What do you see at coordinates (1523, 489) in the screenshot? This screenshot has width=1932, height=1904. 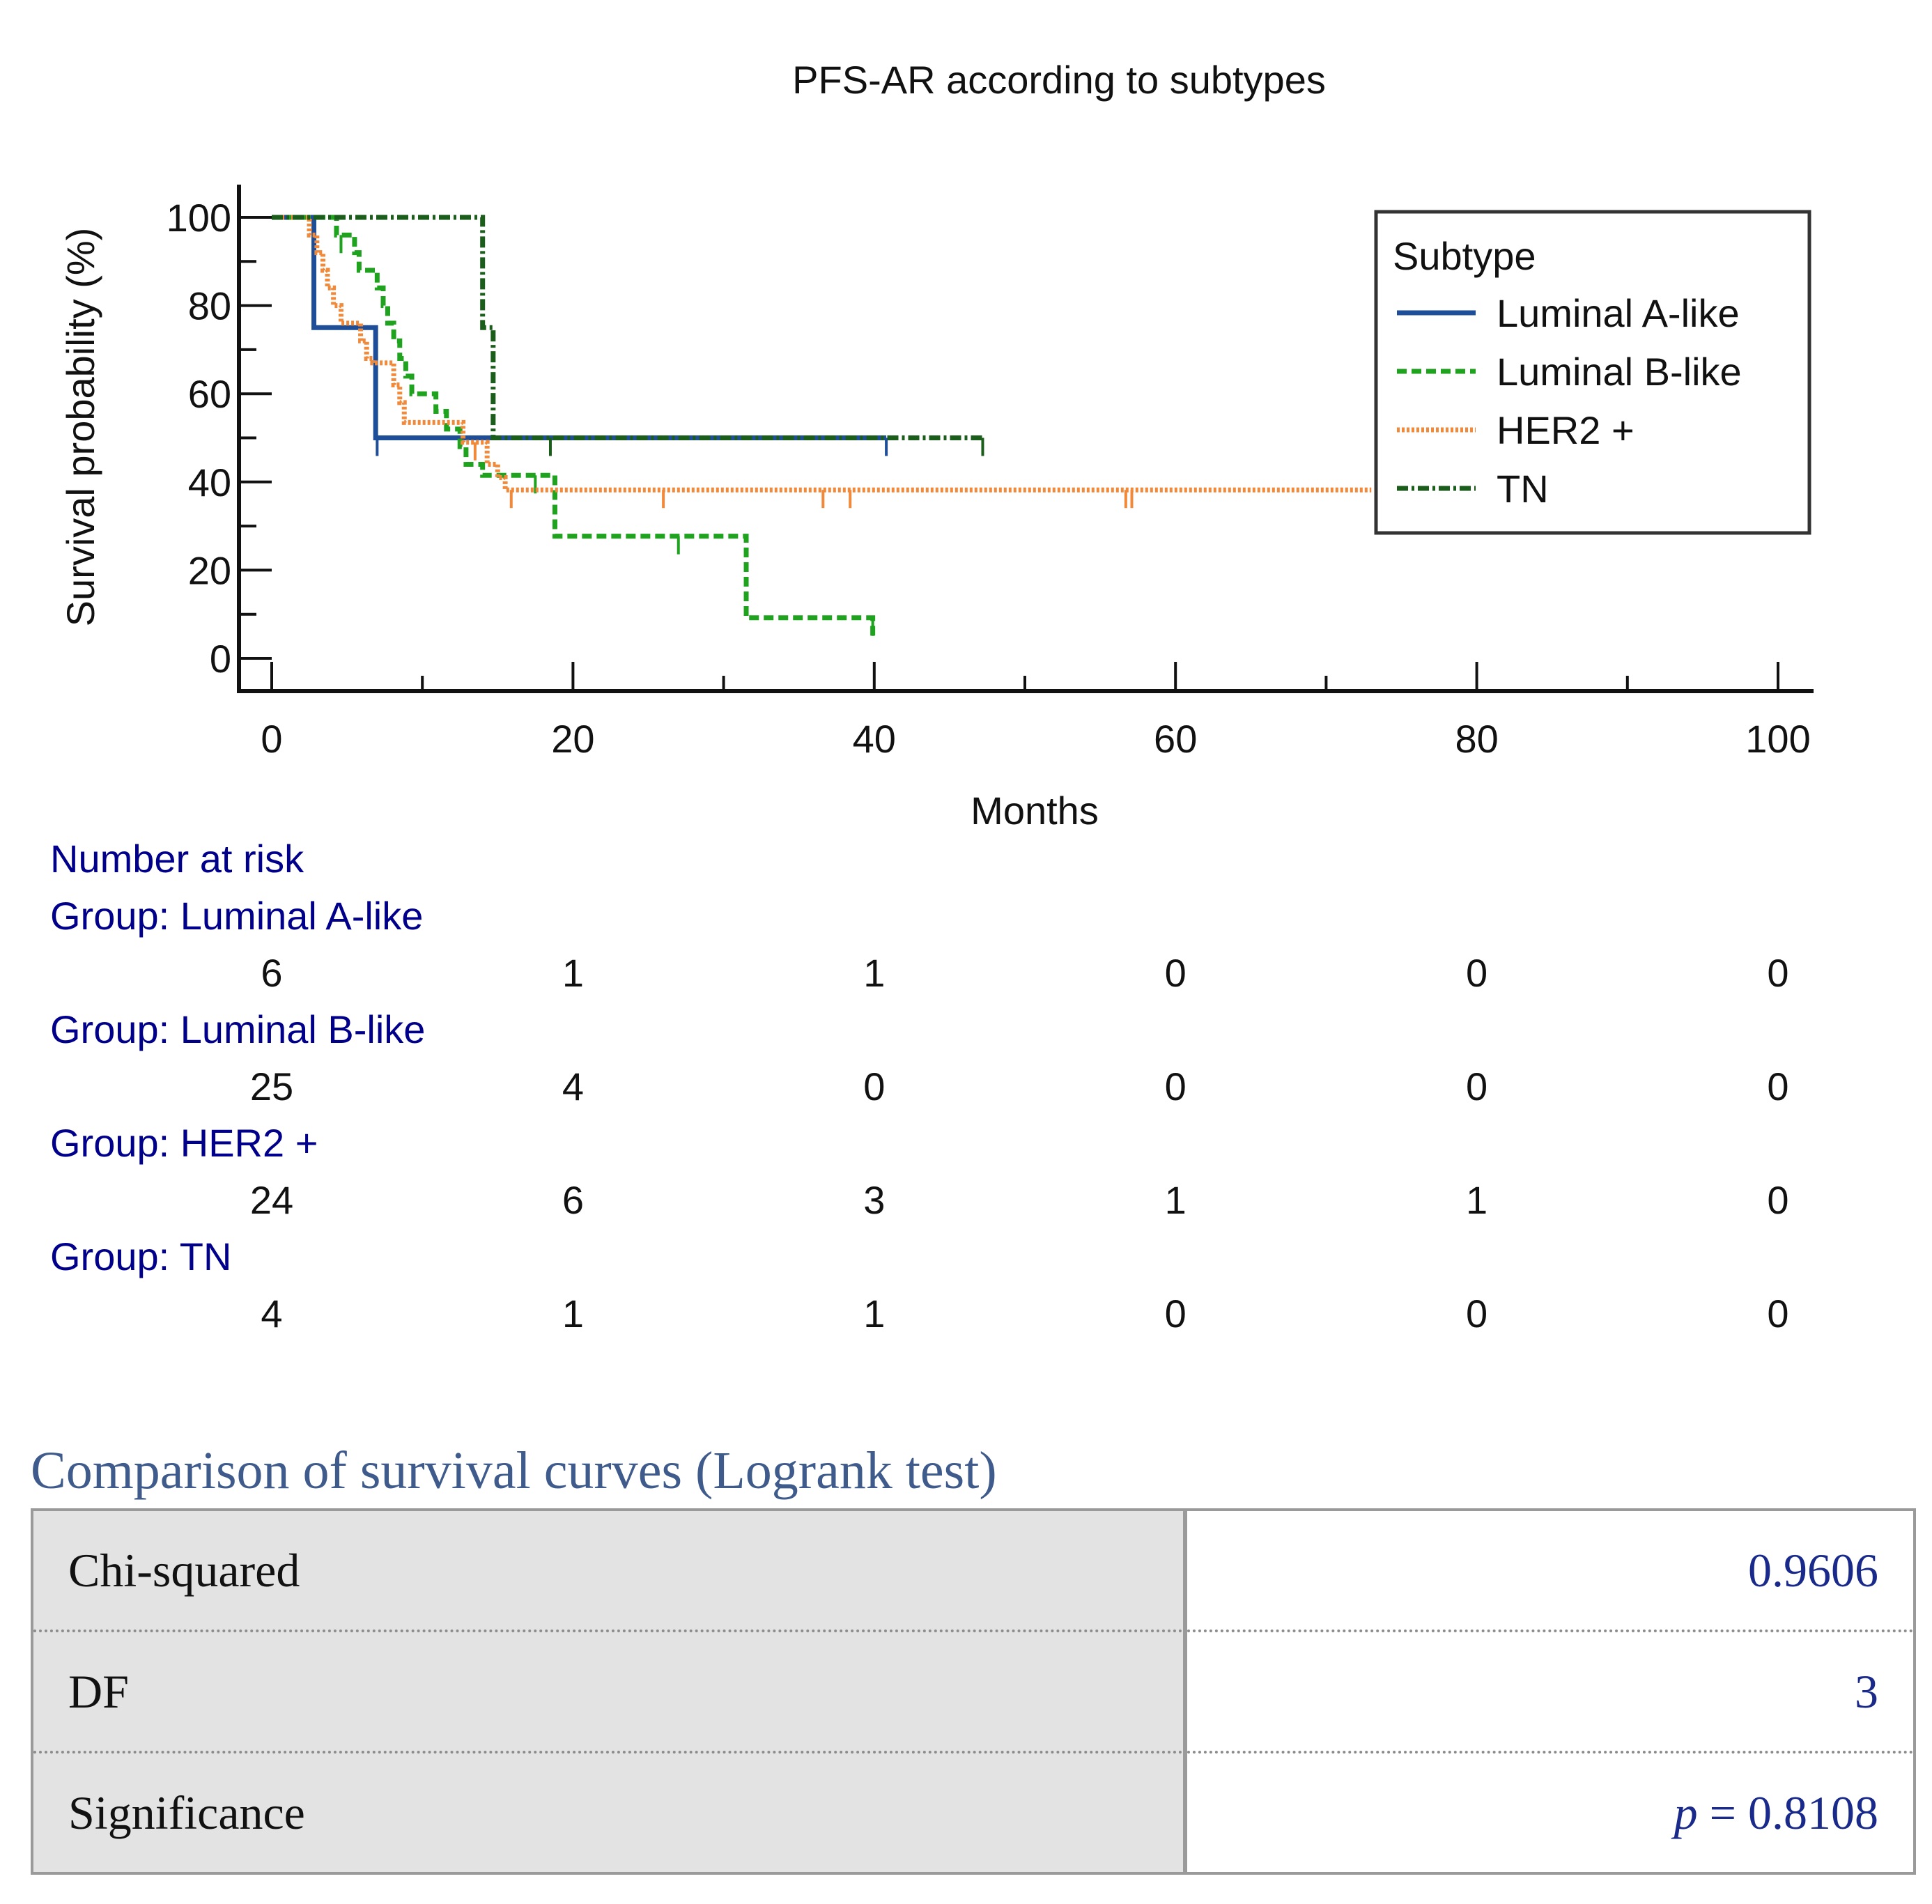 I see `legend-entry: TN` at bounding box center [1523, 489].